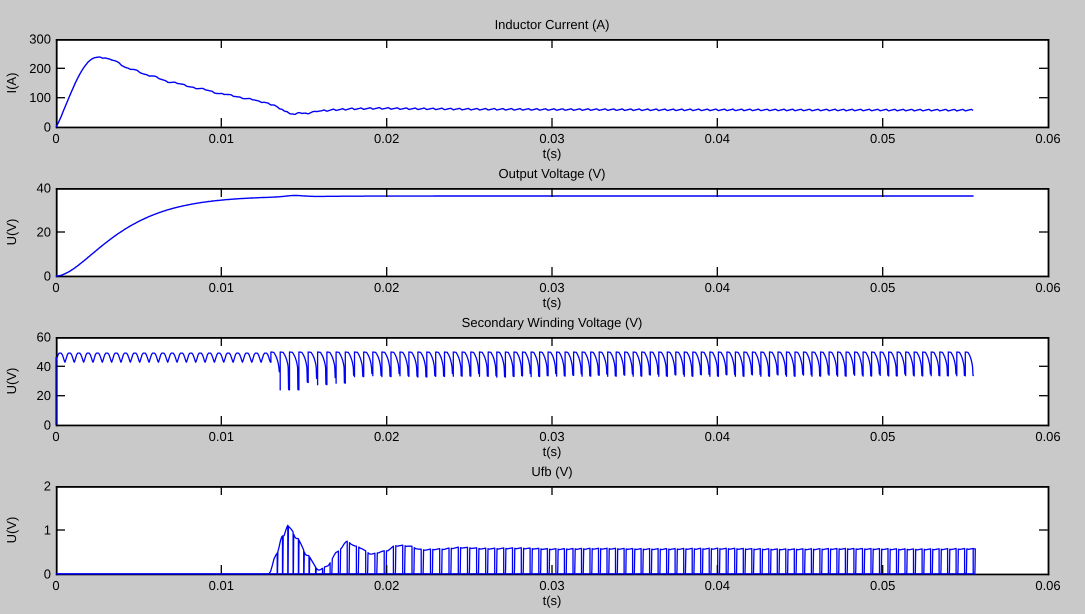 The height and width of the screenshot is (614, 1085). What do you see at coordinates (47, 530) in the screenshot?
I see `svg-text: 1` at bounding box center [47, 530].